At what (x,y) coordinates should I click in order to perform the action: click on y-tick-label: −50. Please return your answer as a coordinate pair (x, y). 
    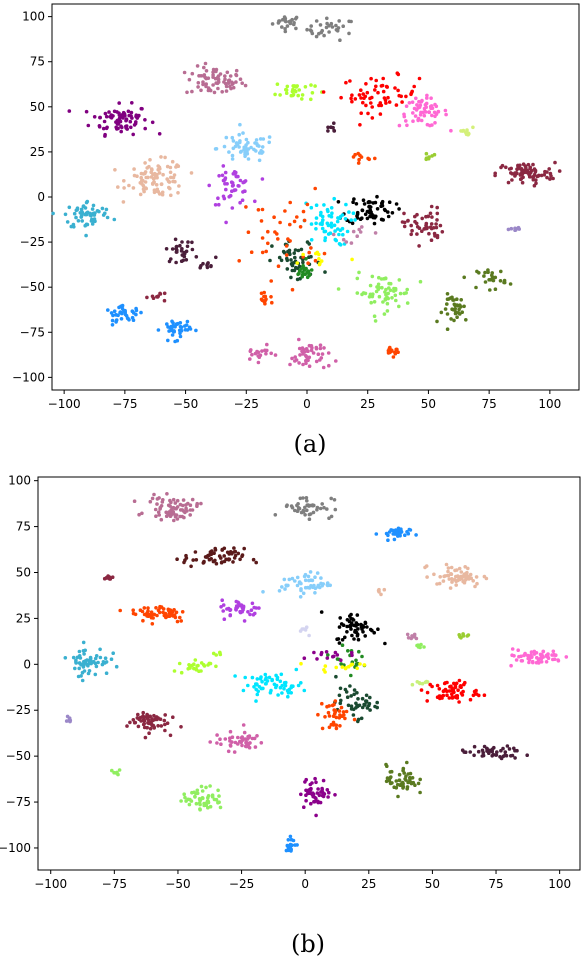
    Looking at the image, I should click on (18, 756).